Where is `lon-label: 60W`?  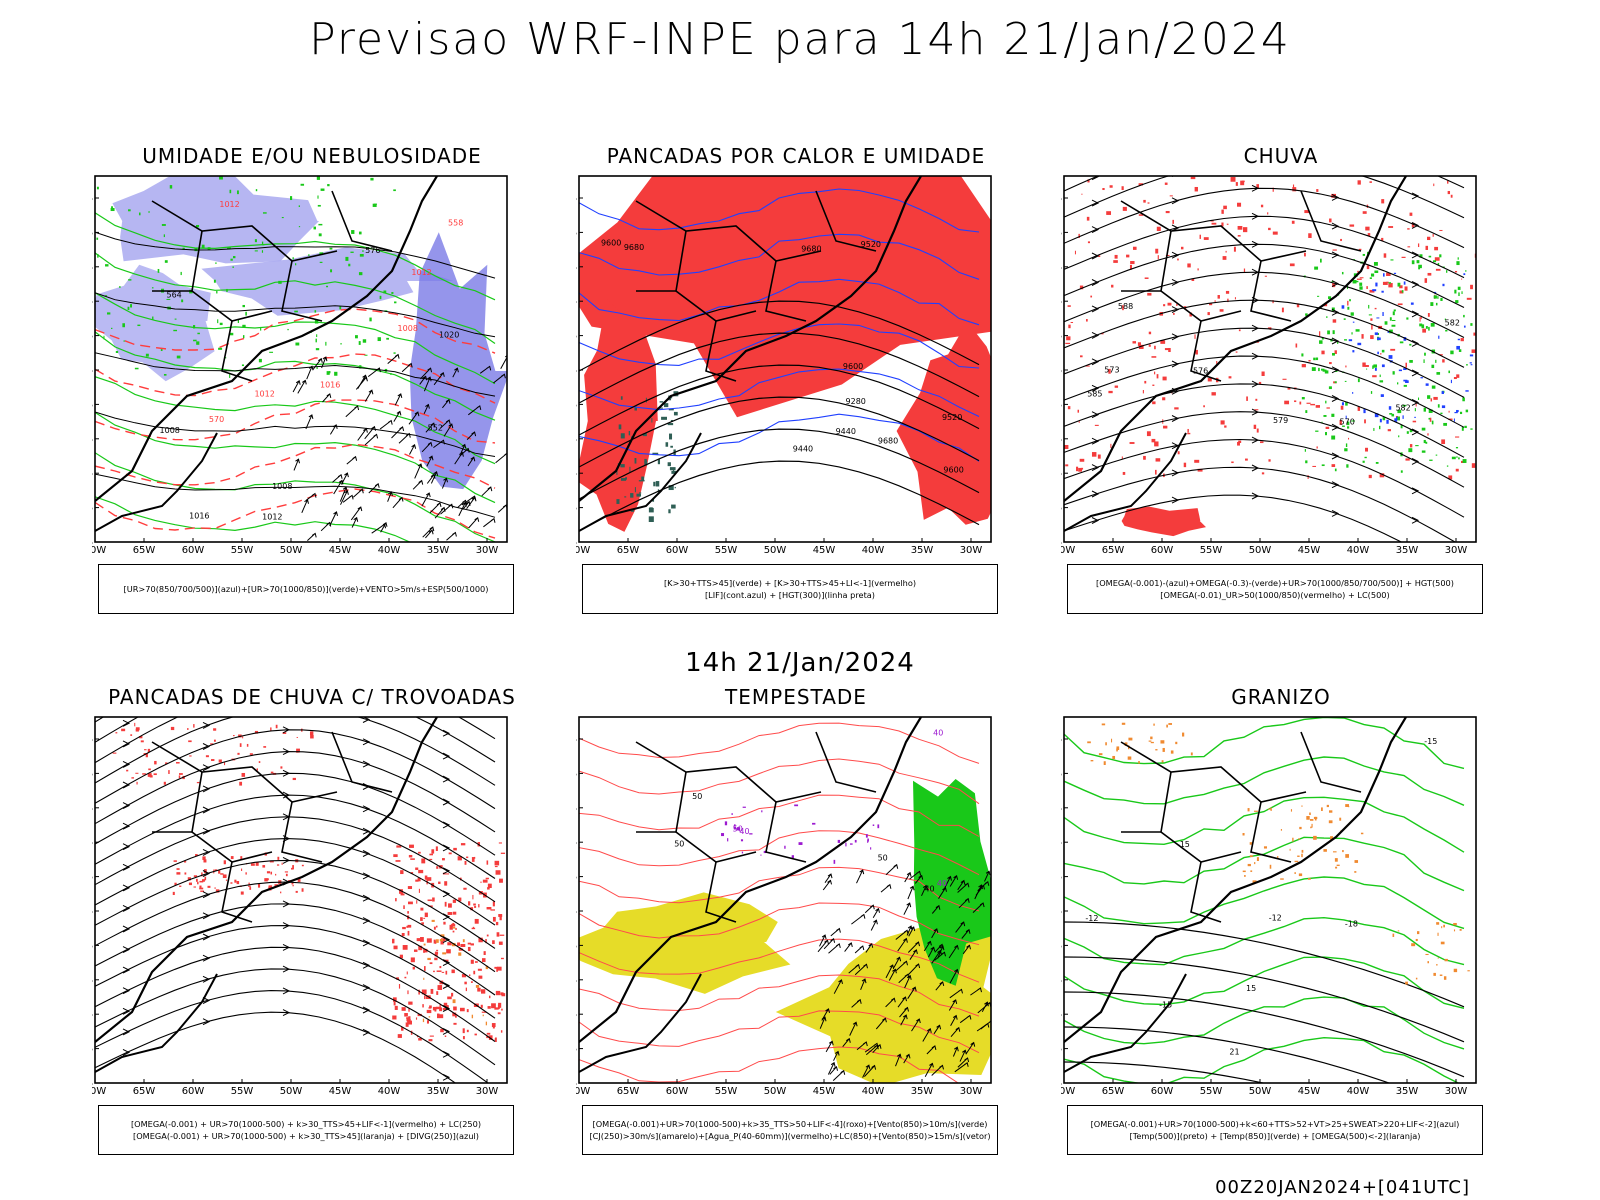
lon-label: 60W is located at coordinates (677, 550).